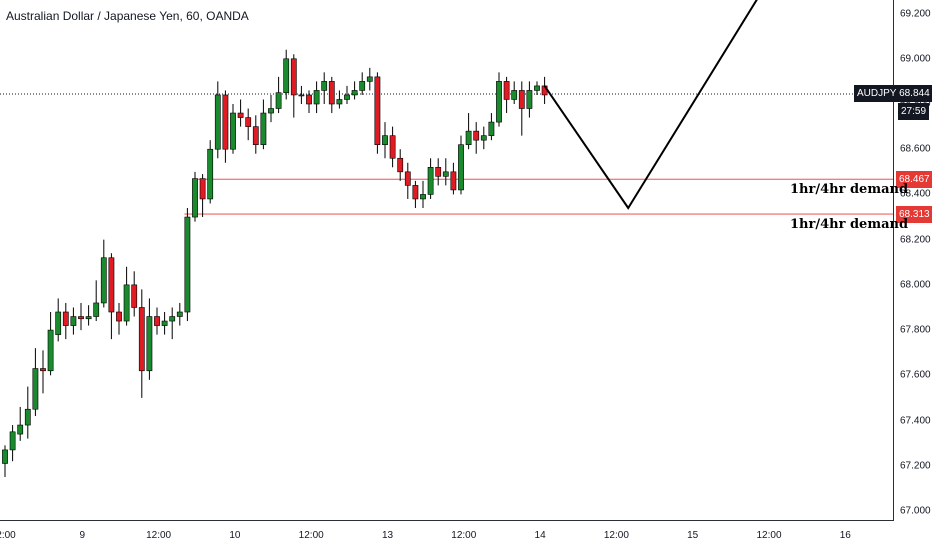  What do you see at coordinates (915, 330) in the screenshot?
I see `price-tick-label: 67.800` at bounding box center [915, 330].